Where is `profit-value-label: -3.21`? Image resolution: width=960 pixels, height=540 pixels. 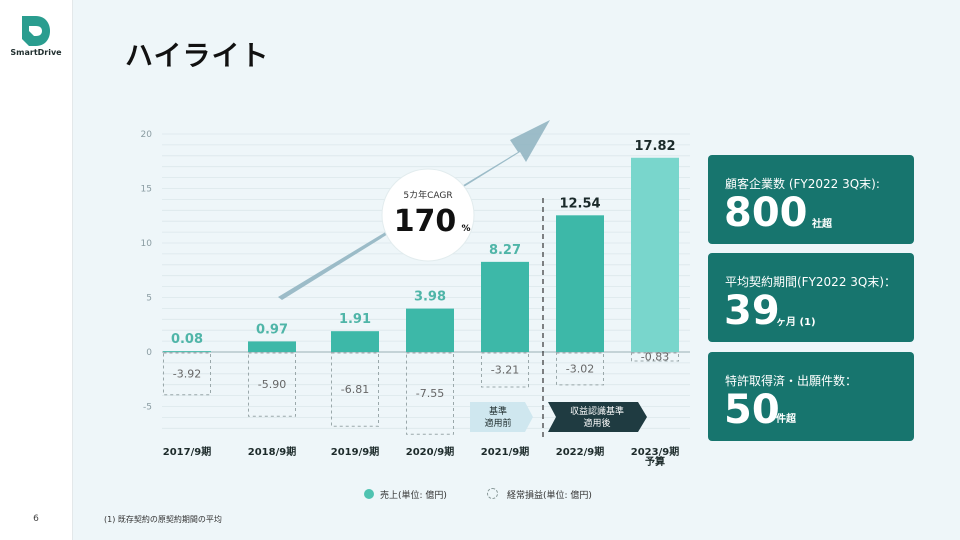
profit-value-label: -3.21 is located at coordinates (505, 369).